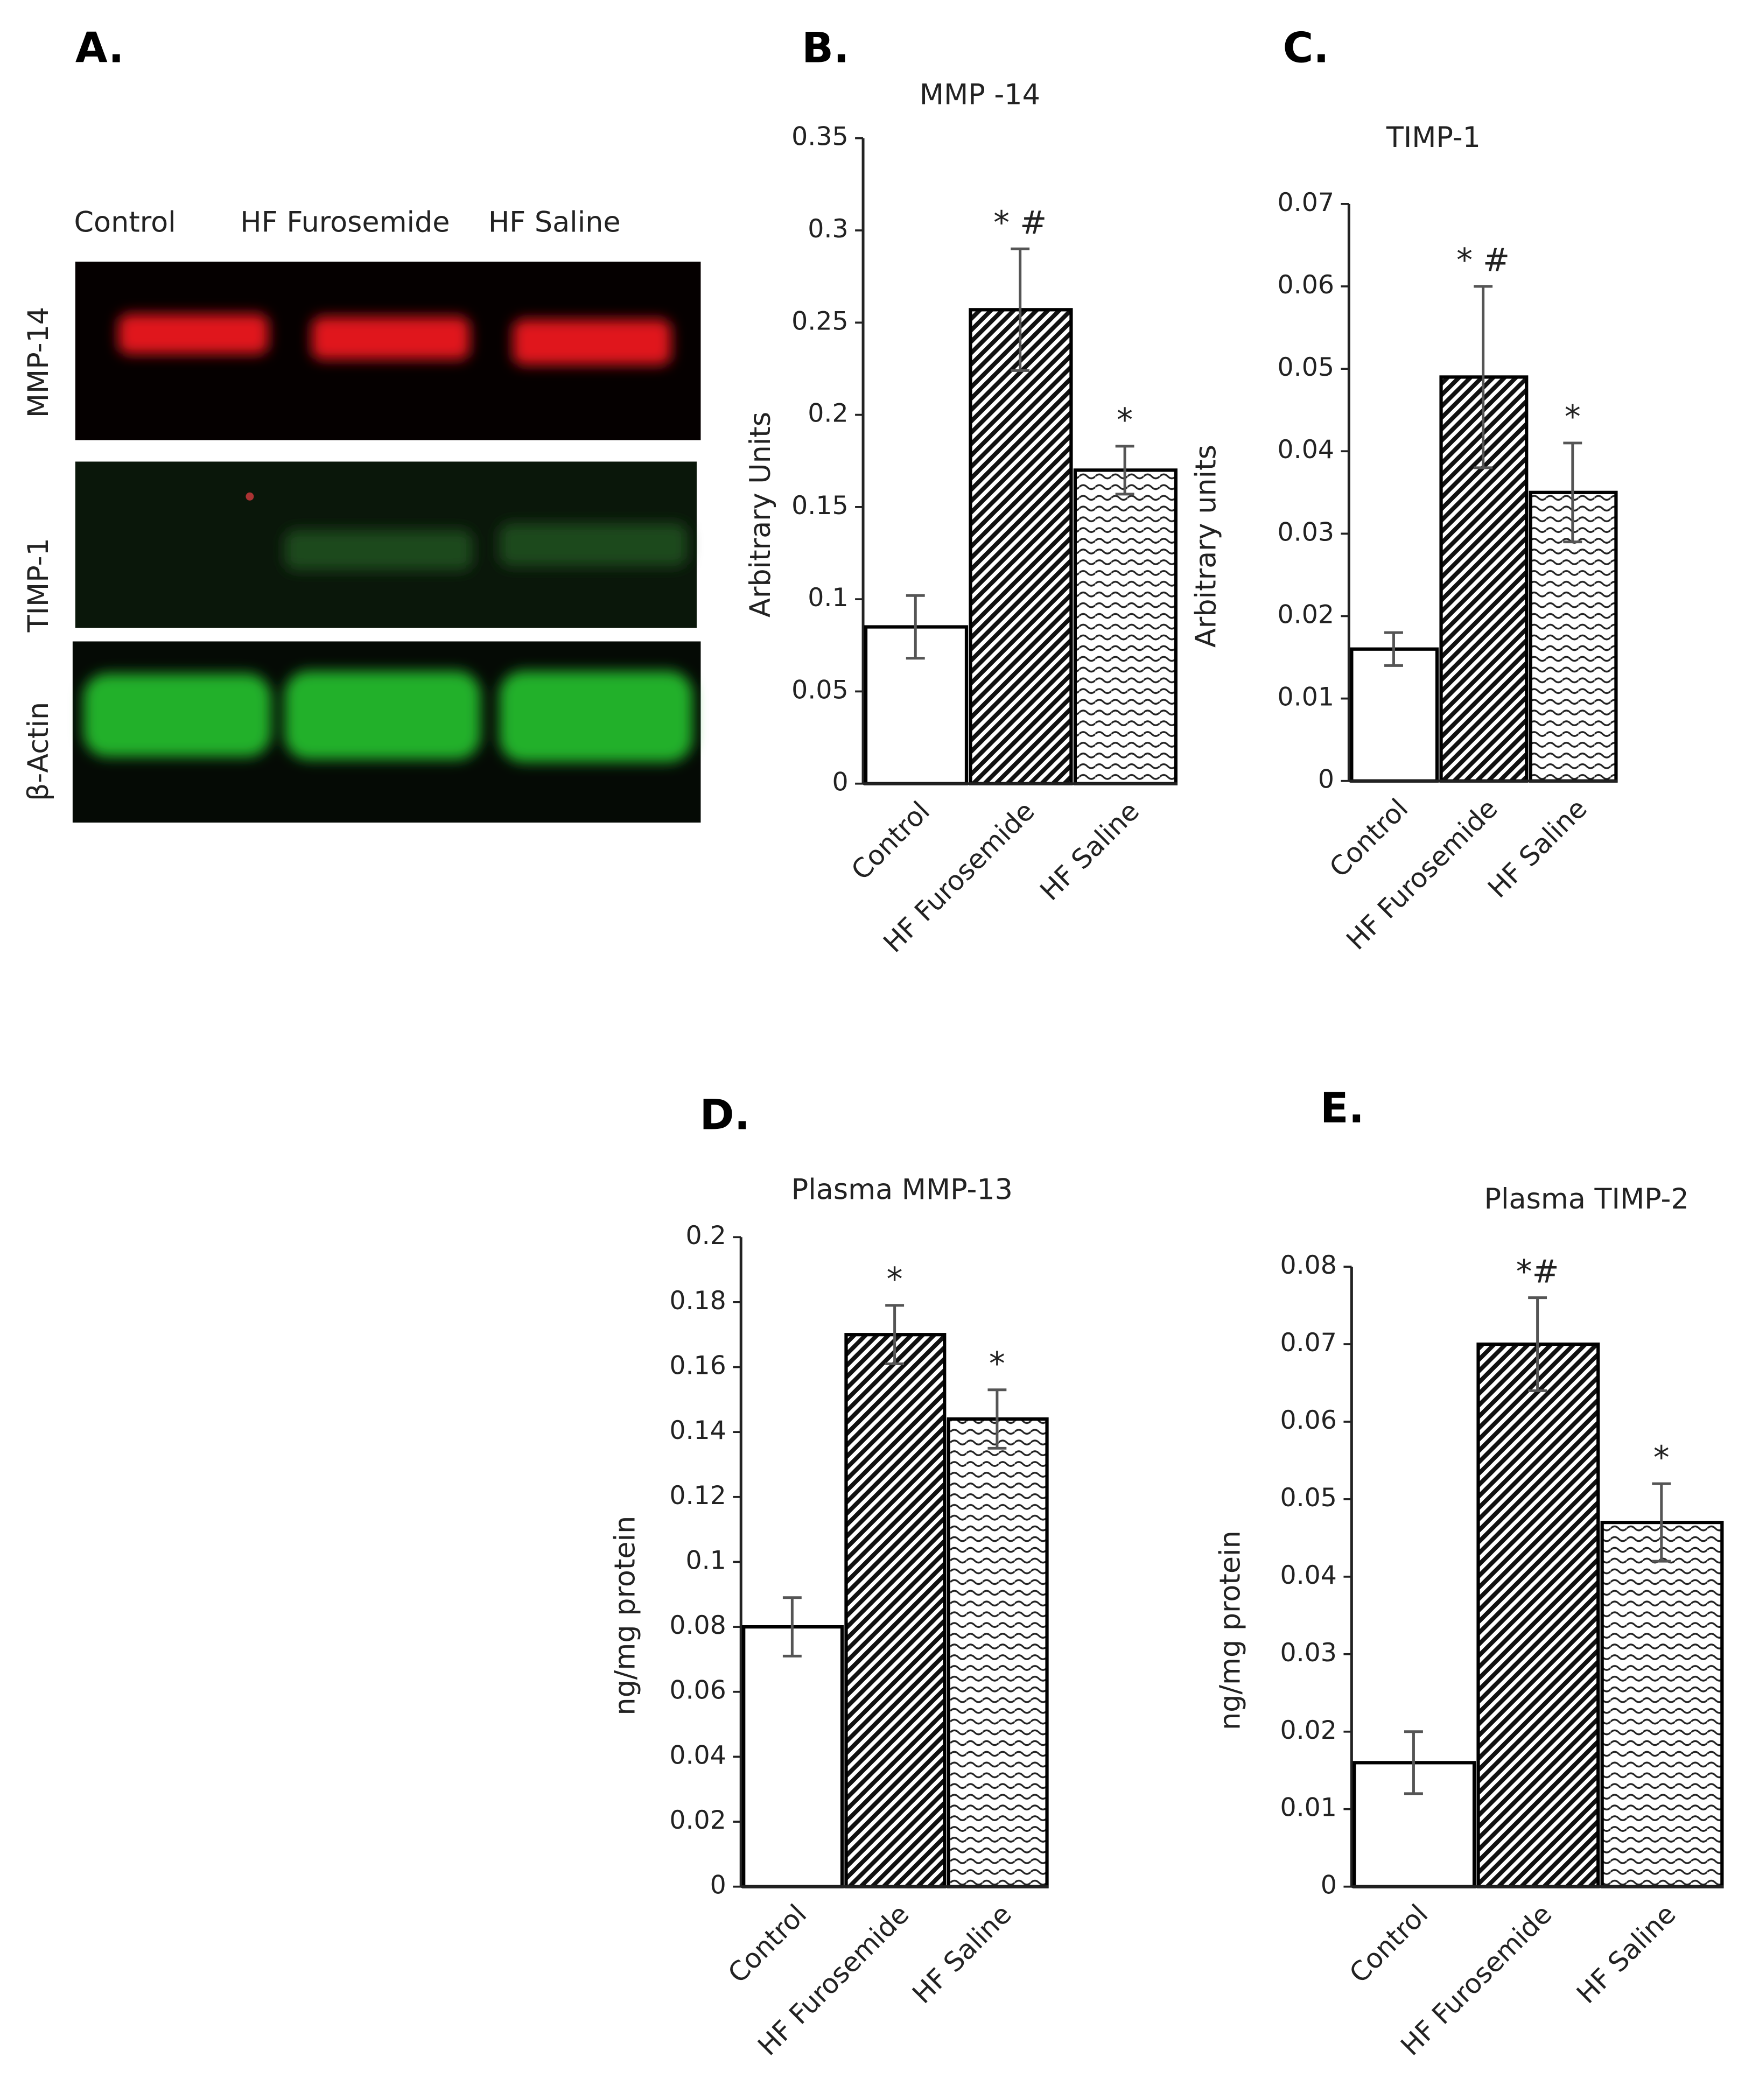 Image resolution: width=1745 pixels, height=2100 pixels. What do you see at coordinates (554, 222) in the screenshot?
I see `lane-label: HF Saline` at bounding box center [554, 222].